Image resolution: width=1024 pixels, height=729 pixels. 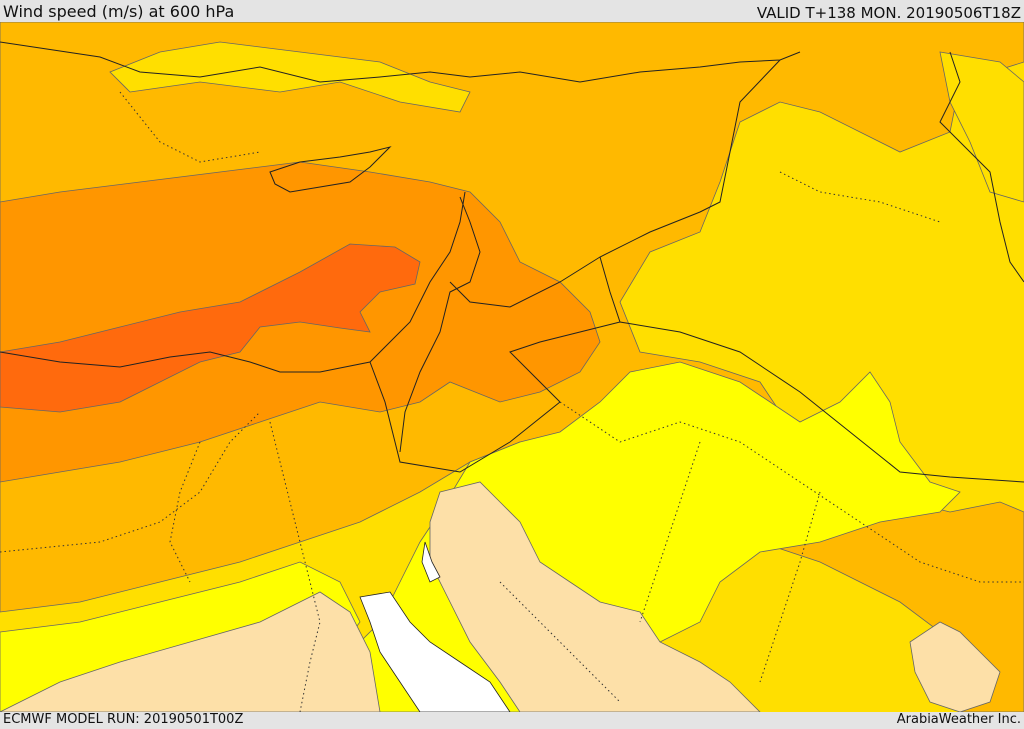 What do you see at coordinates (958, 719) in the screenshot?
I see `credit: ArabiaWeather Inc.` at bounding box center [958, 719].